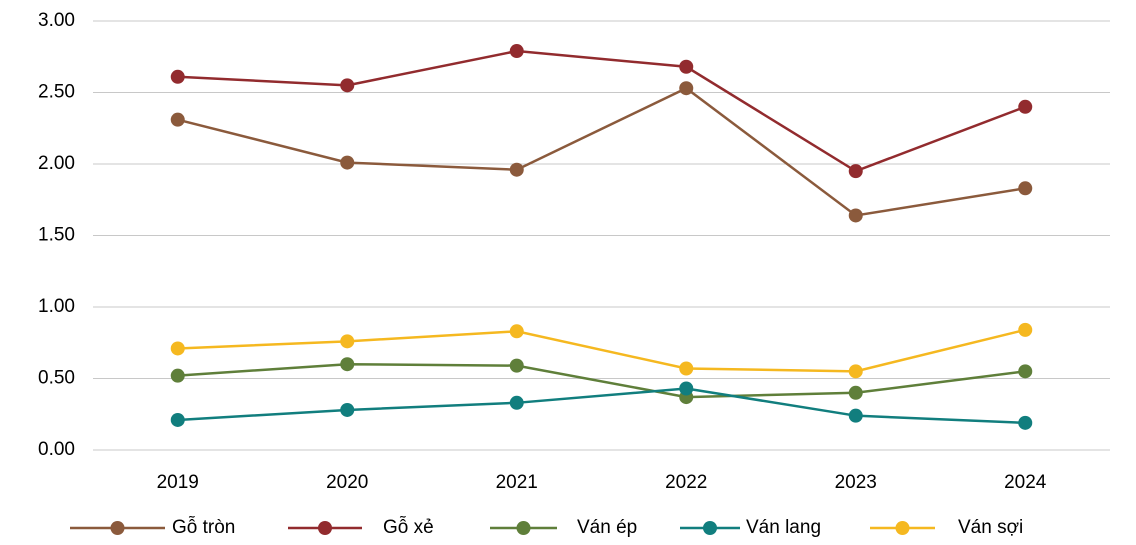  I want to click on x-tick-label: 2024, so click(1025, 482).